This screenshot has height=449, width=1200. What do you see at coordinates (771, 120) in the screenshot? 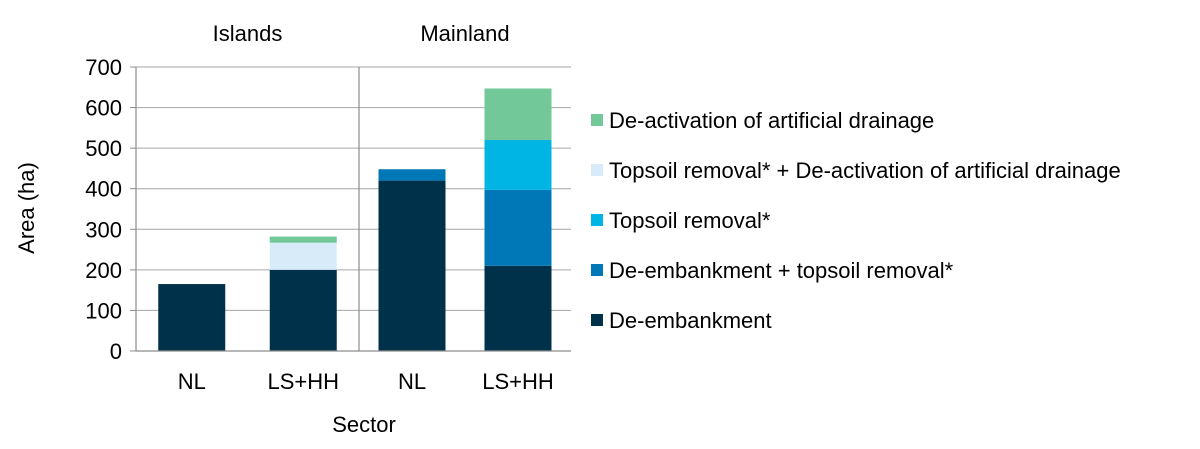
I see `legend-label: De-activation of artificial drainage` at bounding box center [771, 120].